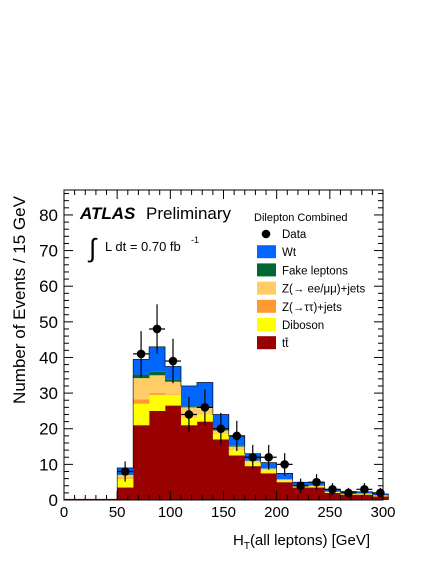 The height and width of the screenshot is (564, 436). Describe the element at coordinates (48, 464) in the screenshot. I see `y-tick-label: 10` at that location.